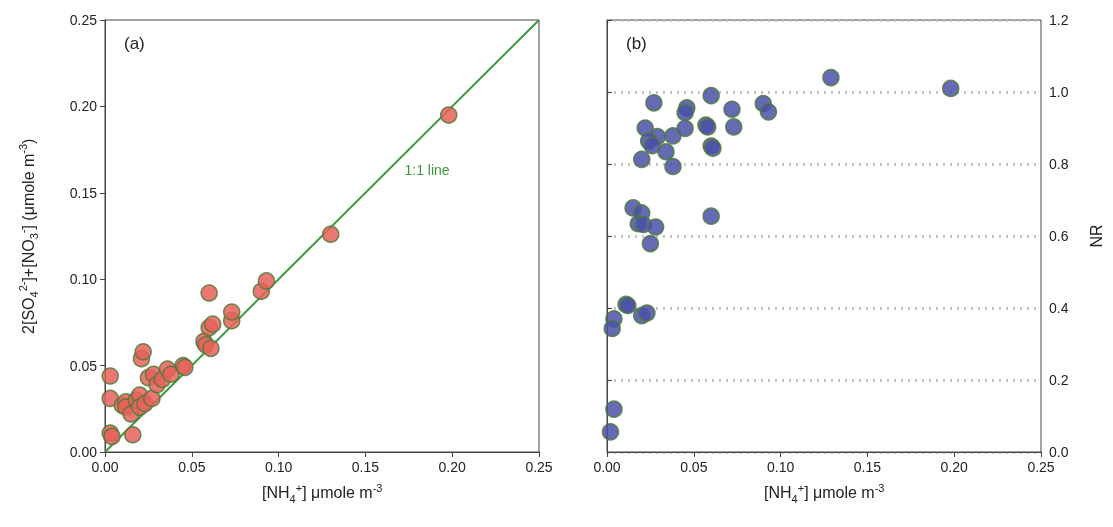 The width and height of the screenshot is (1113, 527). What do you see at coordinates (1096, 236) in the screenshot?
I see `y2-axis-title: NR` at bounding box center [1096, 236].